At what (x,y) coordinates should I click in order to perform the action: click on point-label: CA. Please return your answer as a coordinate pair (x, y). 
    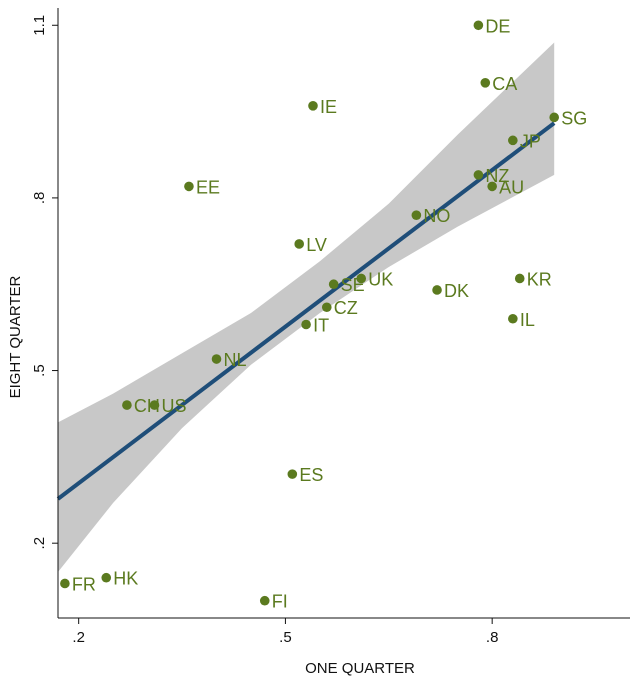
    Looking at the image, I should click on (504, 84).